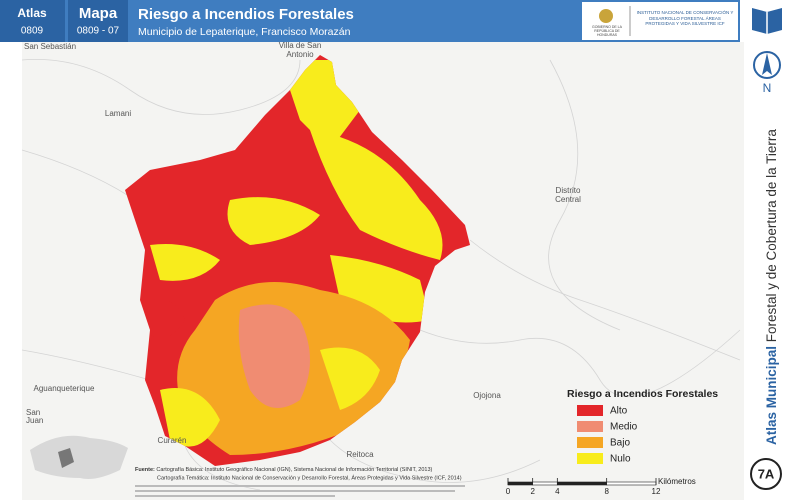  I want to click on source-label: Fuente:, so click(145, 470).